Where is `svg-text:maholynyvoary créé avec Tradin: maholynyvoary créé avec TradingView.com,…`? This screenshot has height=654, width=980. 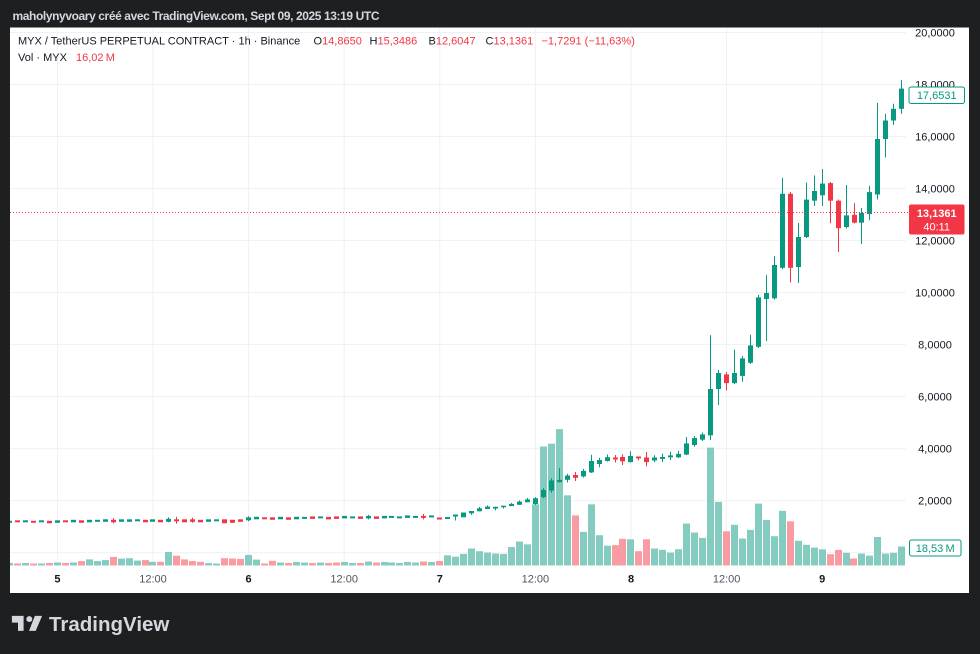 svg-text:maholynyvoary créé avec Tradin: maholynyvoary créé avec TradingView.com,… is located at coordinates (196, 16).